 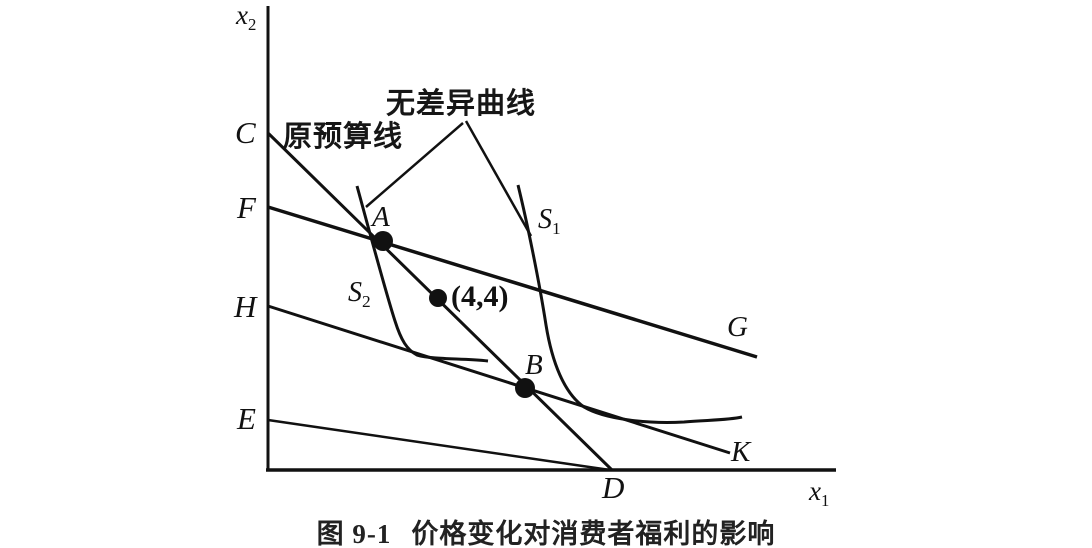 I want to click on line-E, so click(x=439, y=445).